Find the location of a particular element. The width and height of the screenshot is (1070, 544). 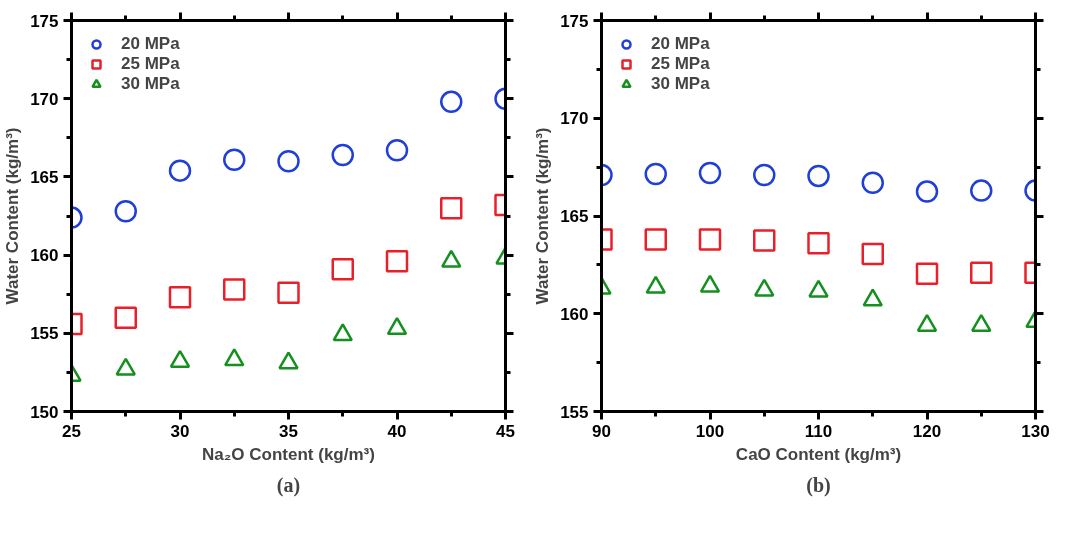

x-axis-title: Na₂O Content (kg/m³) is located at coordinates (288, 454).